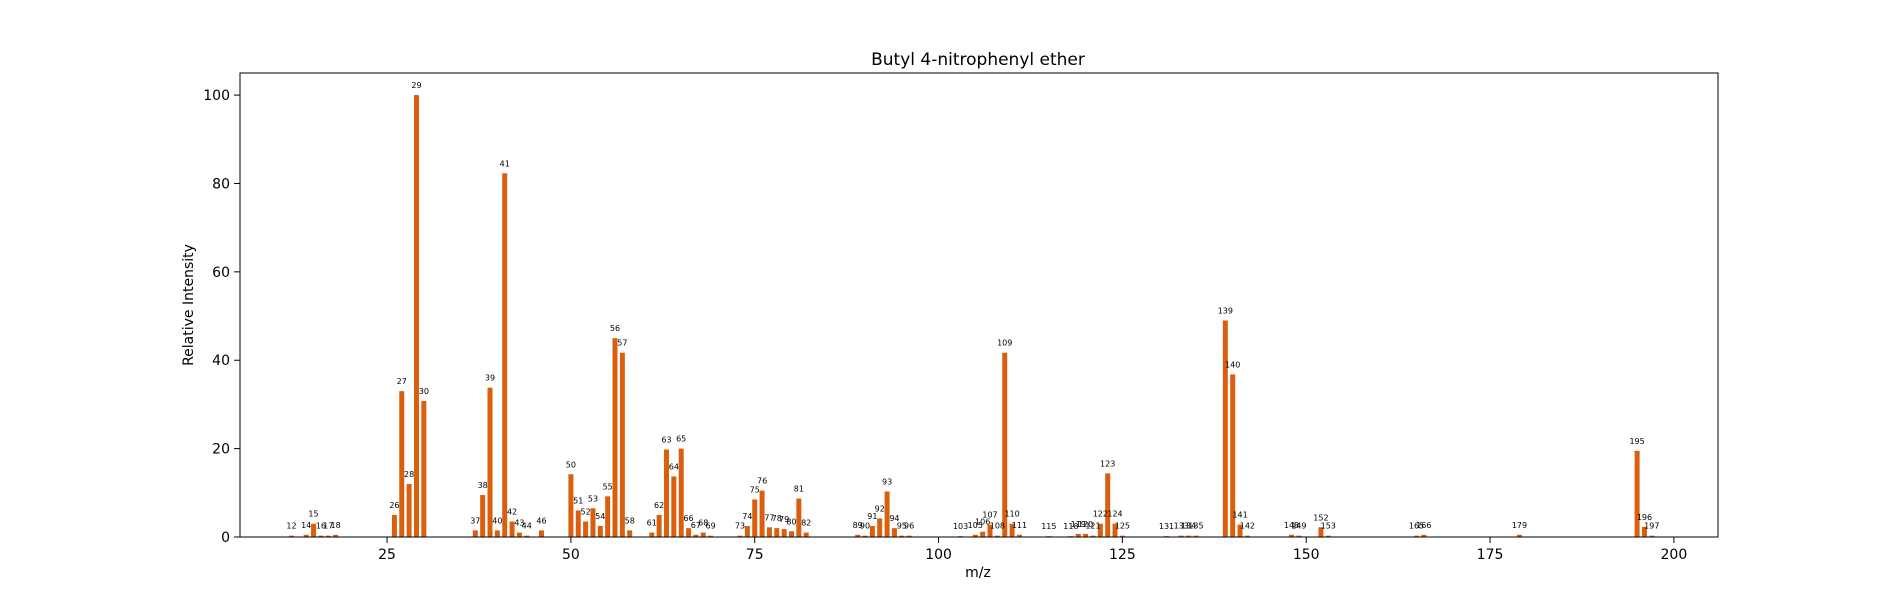  I want to click on peak-label: 82, so click(806, 523).